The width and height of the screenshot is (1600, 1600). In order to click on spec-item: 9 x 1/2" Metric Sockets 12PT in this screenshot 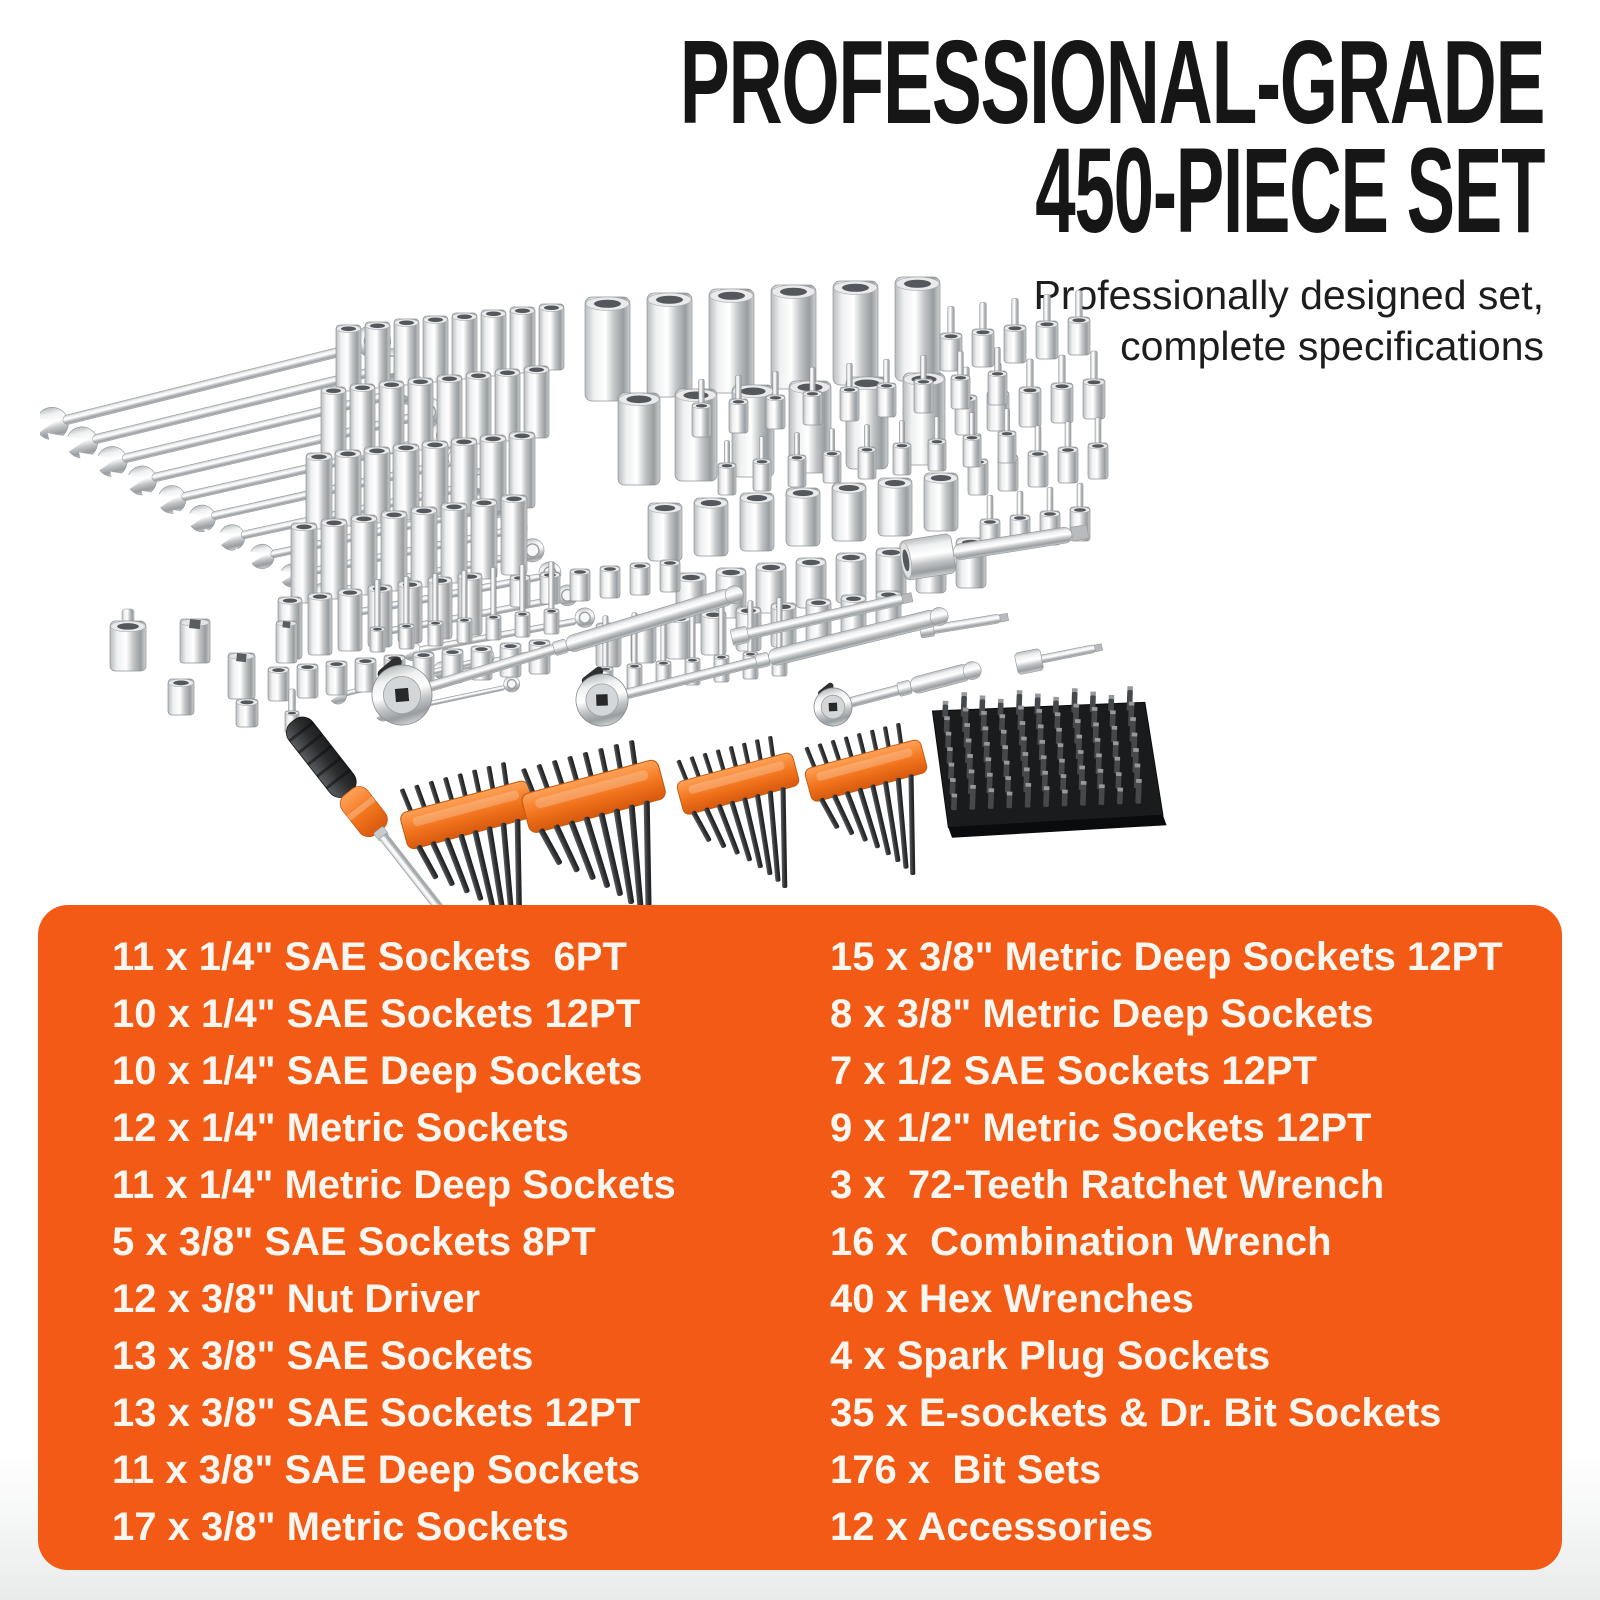, I will do `click(1101, 1128)`.